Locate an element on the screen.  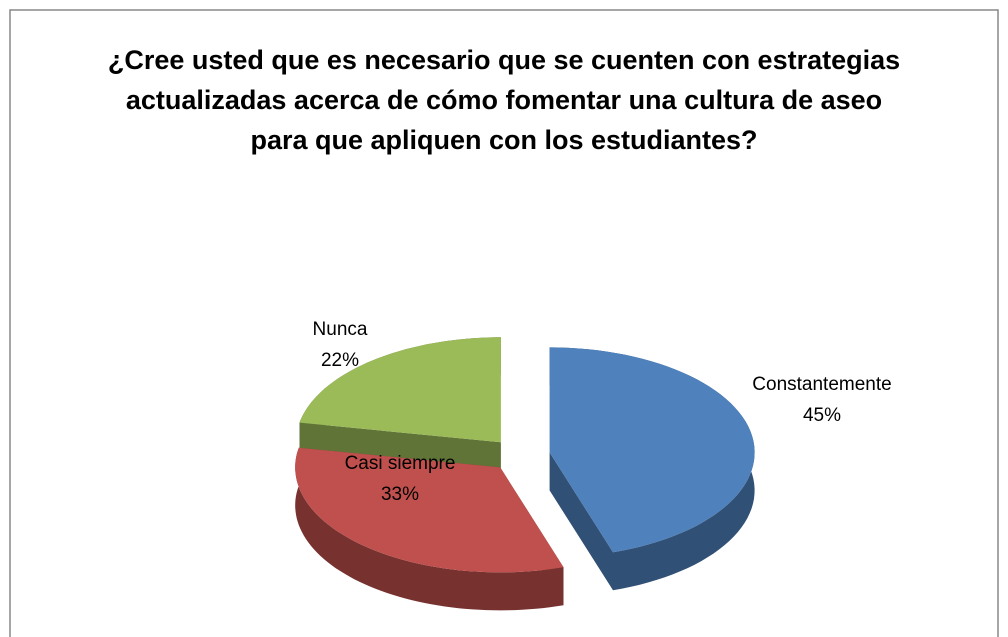
slice-side is located at coordinates (429, 529).